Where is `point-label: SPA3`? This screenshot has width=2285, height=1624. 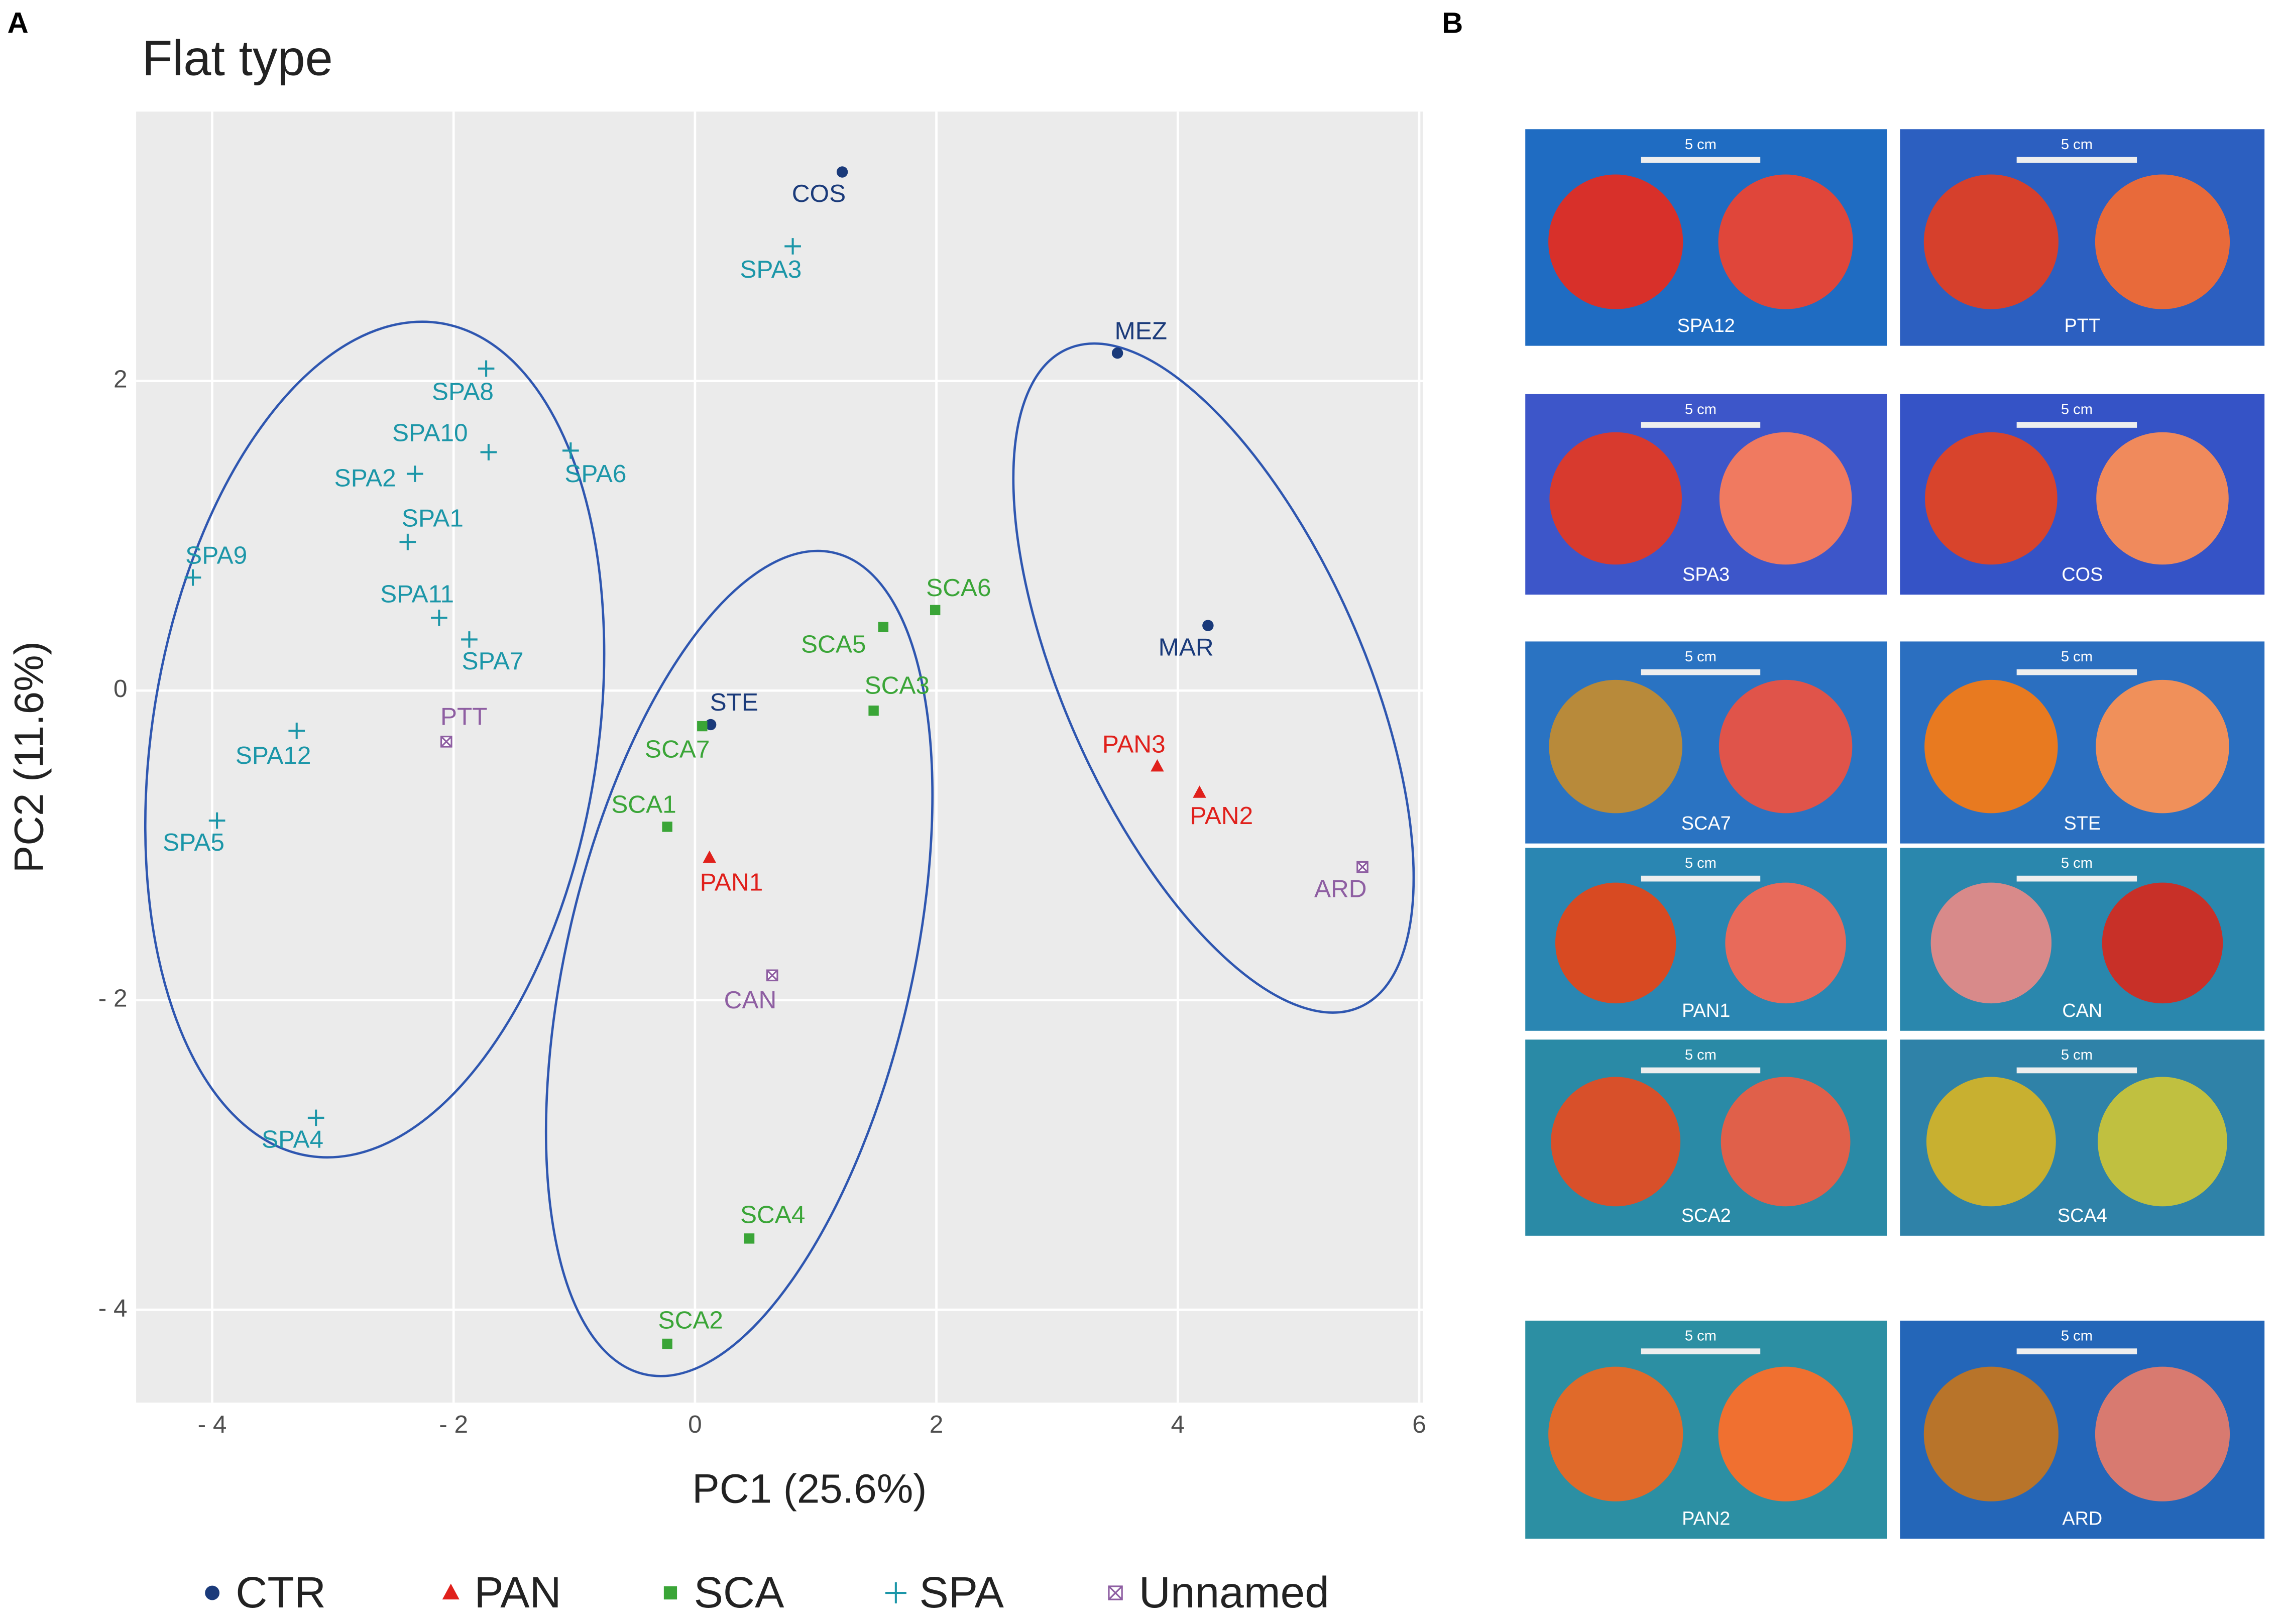 point-label: SPA3 is located at coordinates (771, 269).